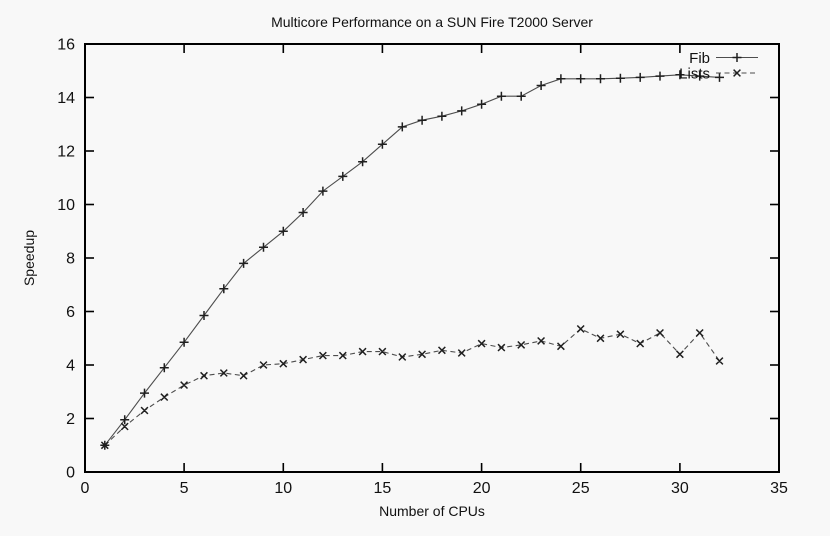 The width and height of the screenshot is (830, 536). What do you see at coordinates (482, 488) in the screenshot?
I see `x-tick-label: 20` at bounding box center [482, 488].